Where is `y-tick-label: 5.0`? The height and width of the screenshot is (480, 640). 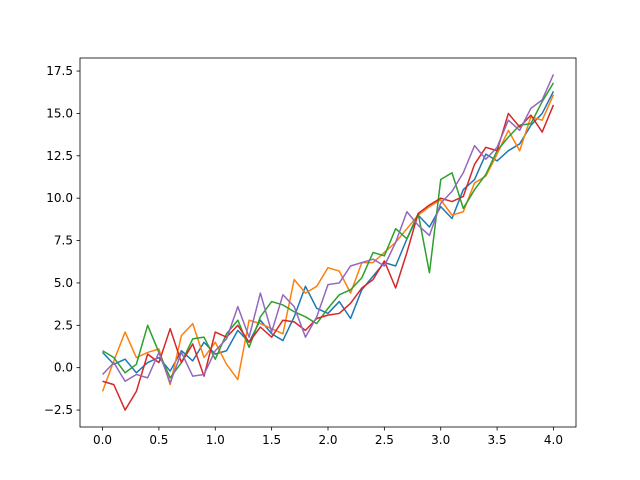 y-tick-label: 5.0 is located at coordinates (63, 283).